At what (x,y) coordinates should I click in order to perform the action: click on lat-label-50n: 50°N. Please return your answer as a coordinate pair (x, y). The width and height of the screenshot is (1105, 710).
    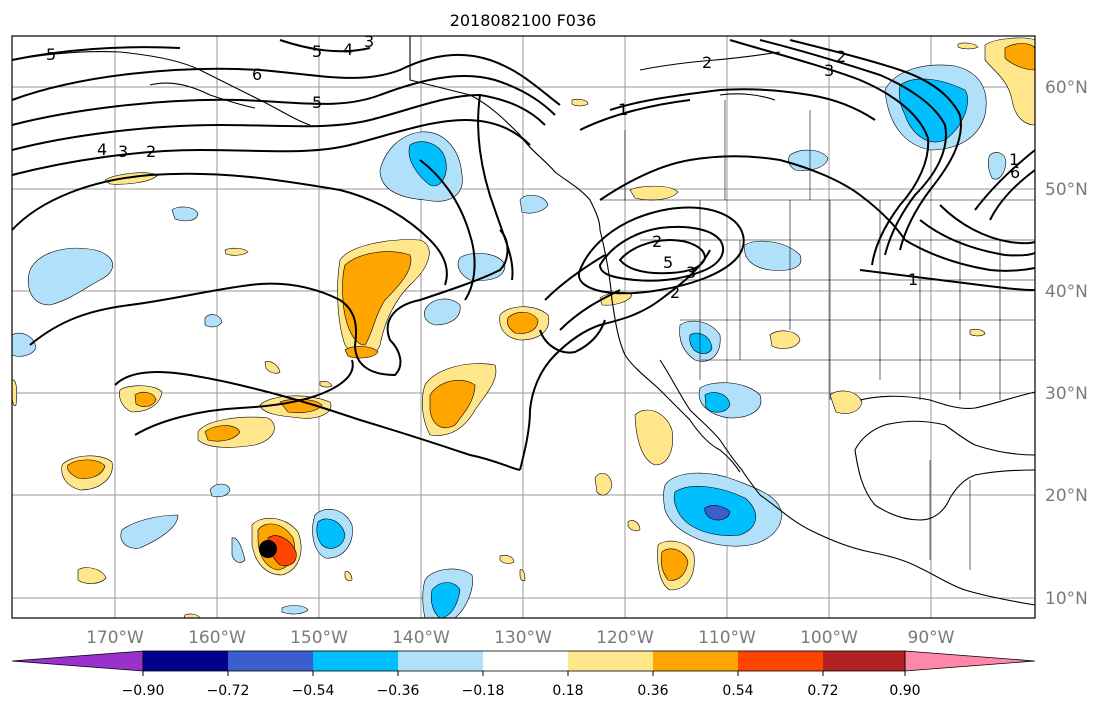
    Looking at the image, I should click on (1066, 190).